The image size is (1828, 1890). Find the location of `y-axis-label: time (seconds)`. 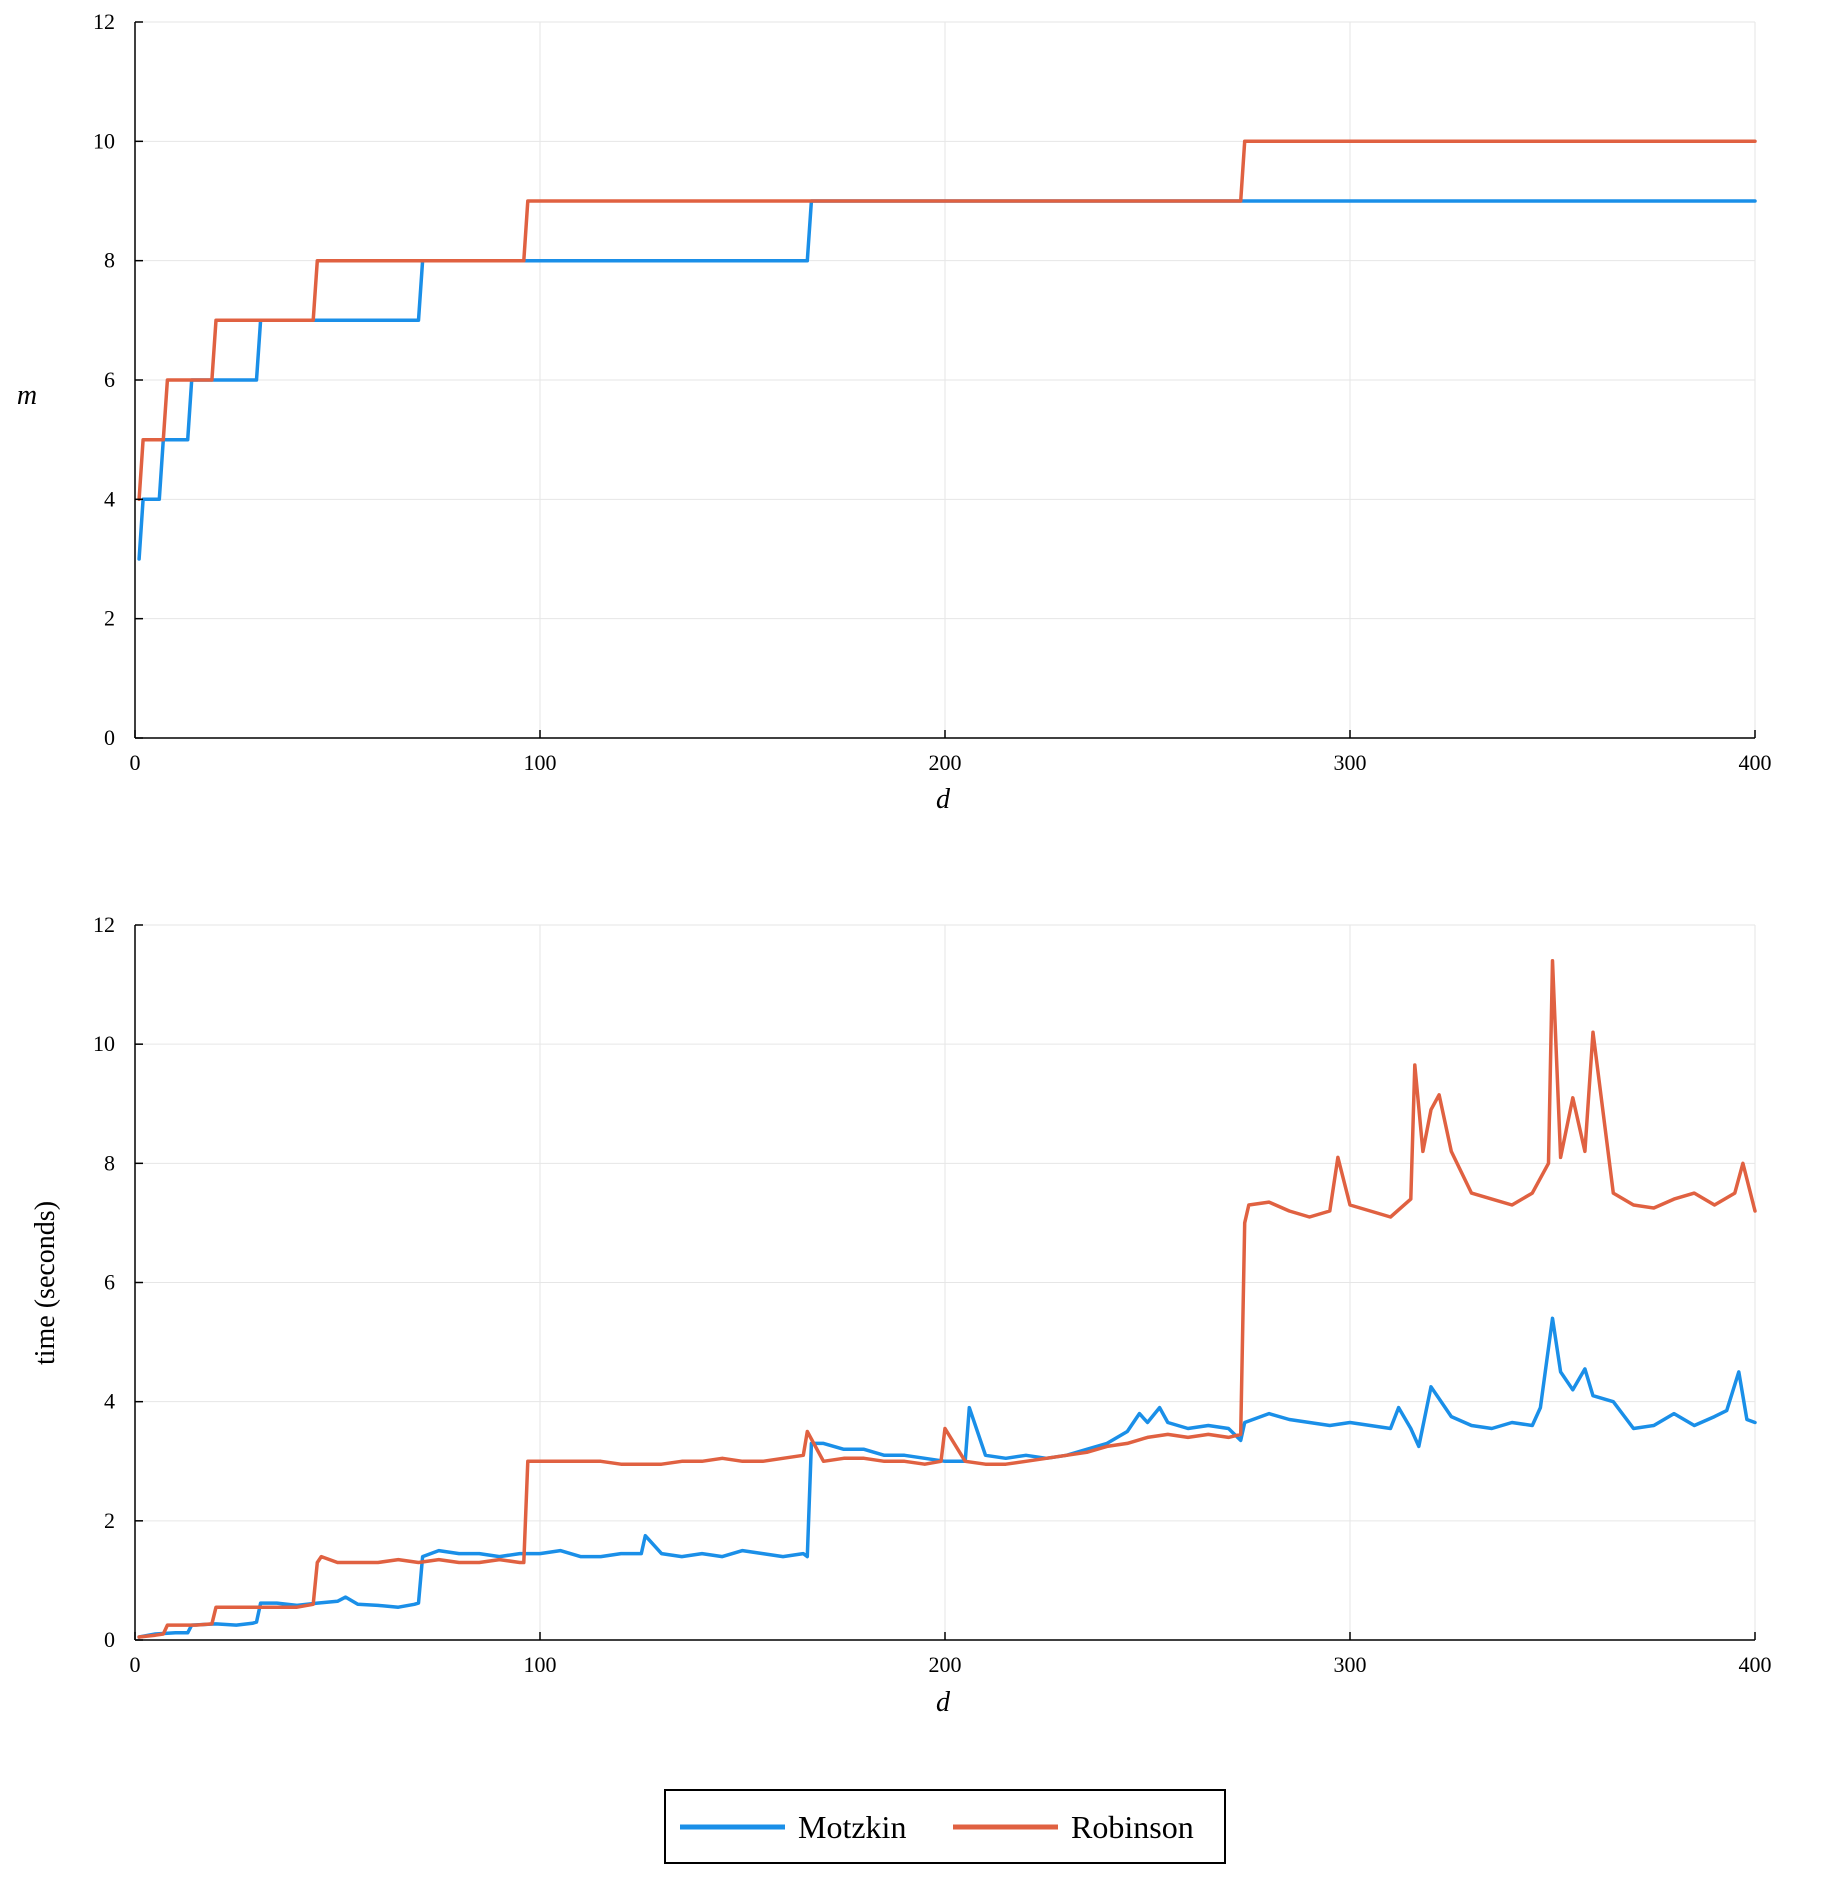

y-axis-label: time (seconds) is located at coordinates (45, 1283).